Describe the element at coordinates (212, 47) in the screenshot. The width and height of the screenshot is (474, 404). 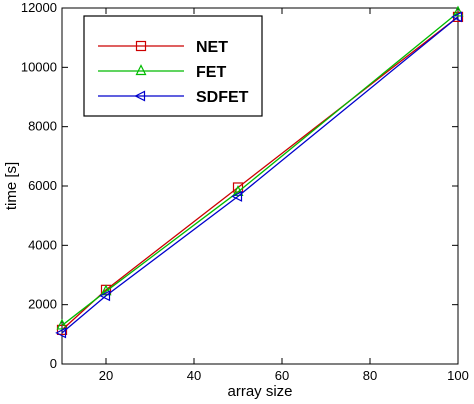
I see `legend-label-net: NET` at that location.